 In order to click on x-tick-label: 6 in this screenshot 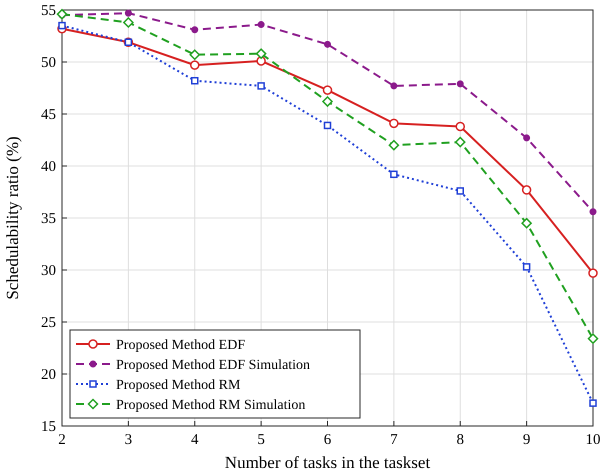, I will do `click(328, 440)`.